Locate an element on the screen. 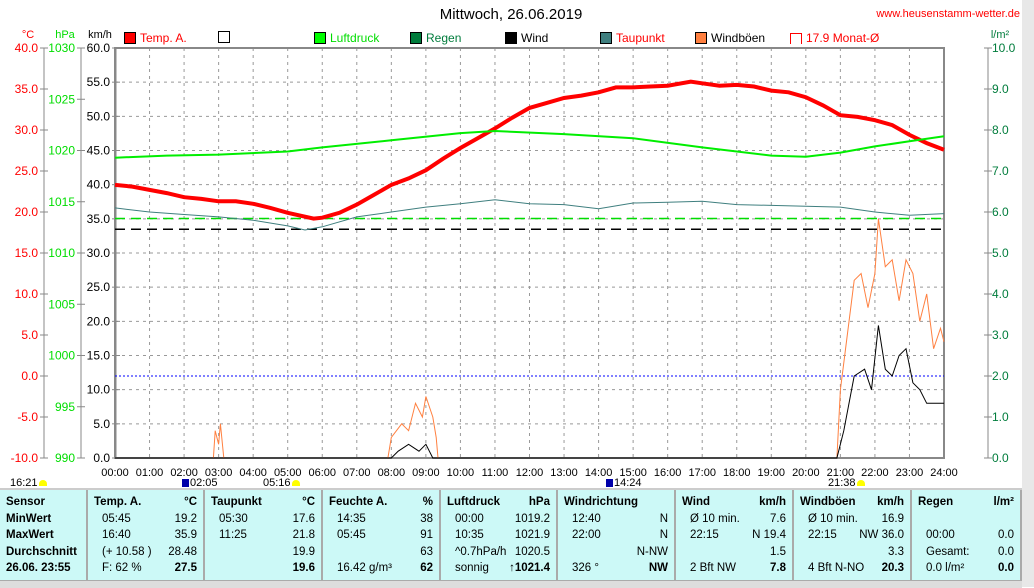  stats-row: N-NW is located at coordinates (616, 552).